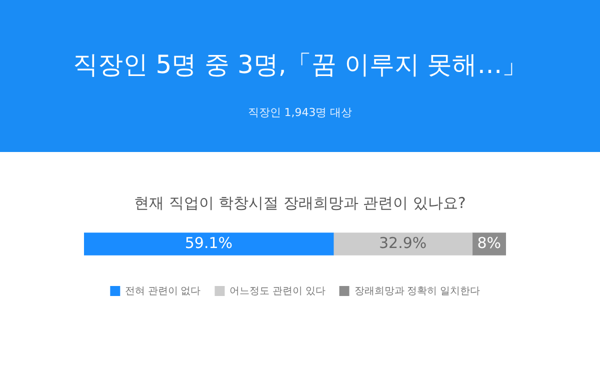 This screenshot has width=600, height=392. What do you see at coordinates (208, 243) in the screenshot?
I see `data-label: 59.1%` at bounding box center [208, 243].